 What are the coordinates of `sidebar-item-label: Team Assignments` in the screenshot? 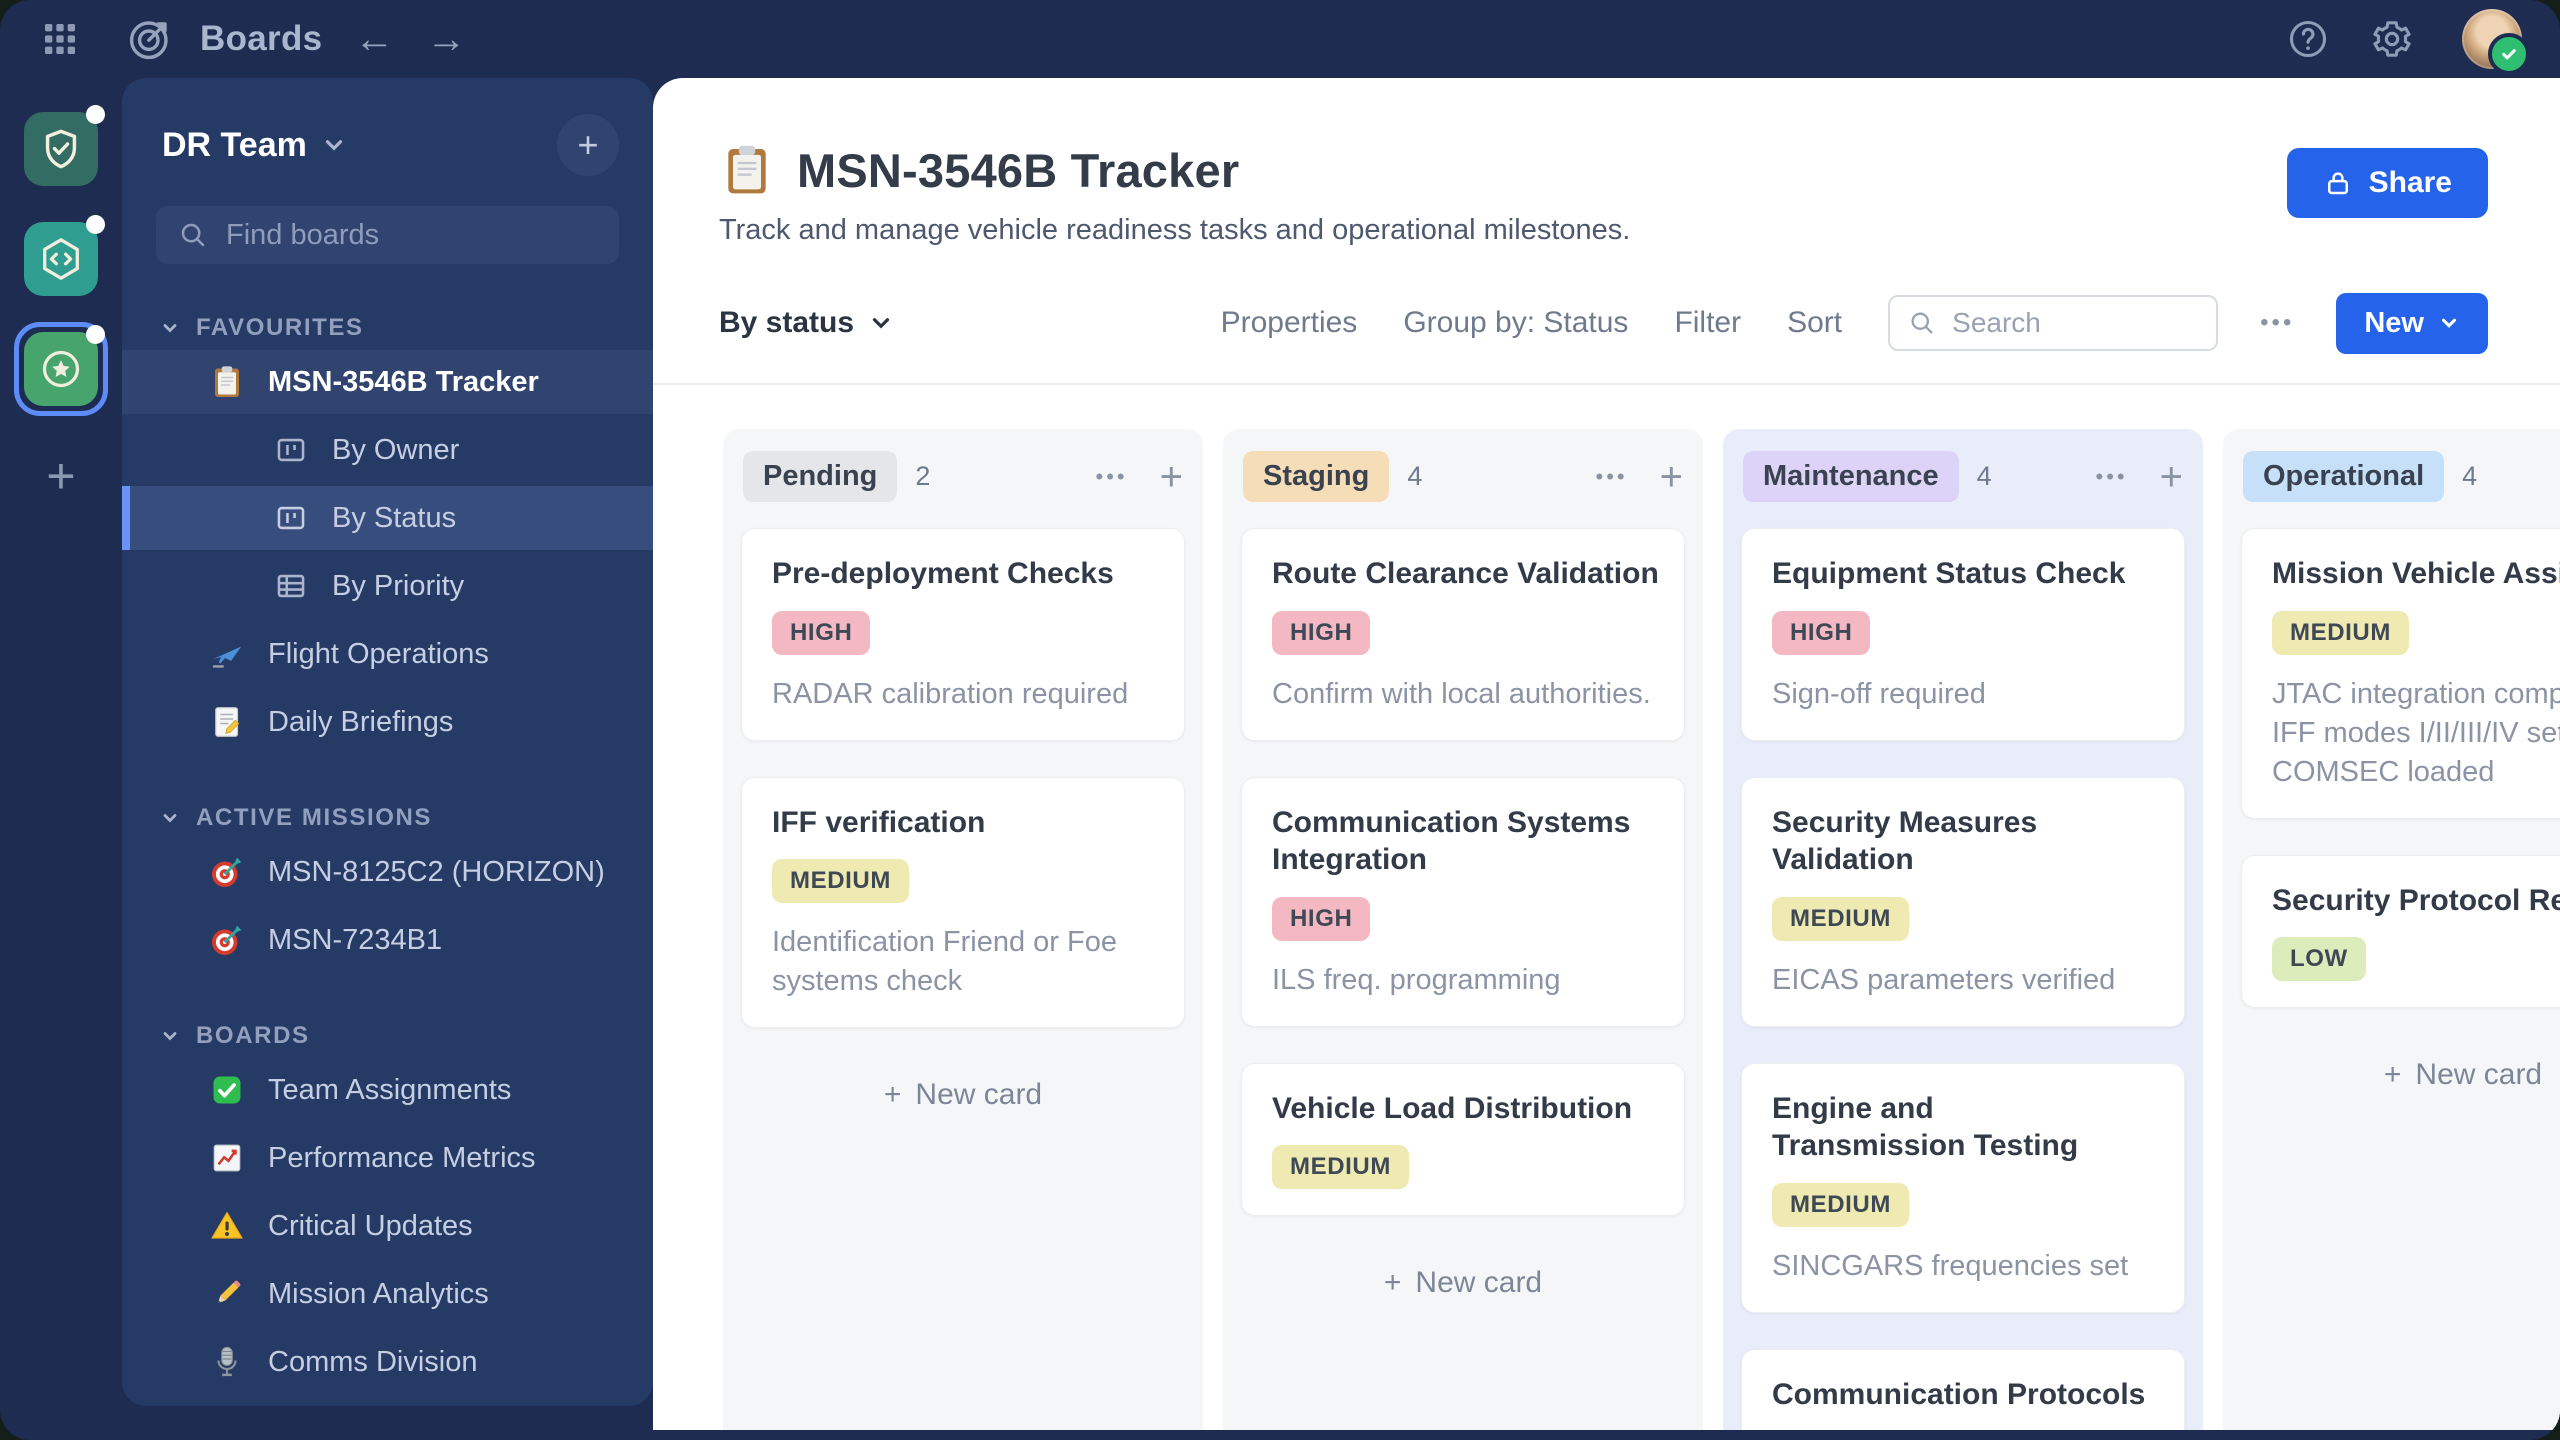 It's located at (390, 1089).